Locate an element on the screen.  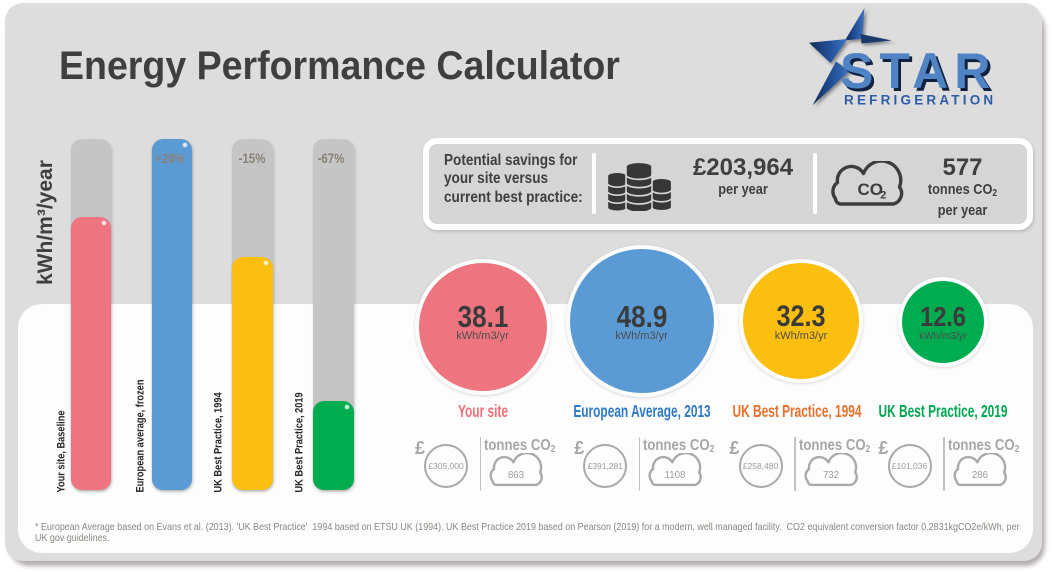
svg-text: 1108 is located at coordinates (675, 475).